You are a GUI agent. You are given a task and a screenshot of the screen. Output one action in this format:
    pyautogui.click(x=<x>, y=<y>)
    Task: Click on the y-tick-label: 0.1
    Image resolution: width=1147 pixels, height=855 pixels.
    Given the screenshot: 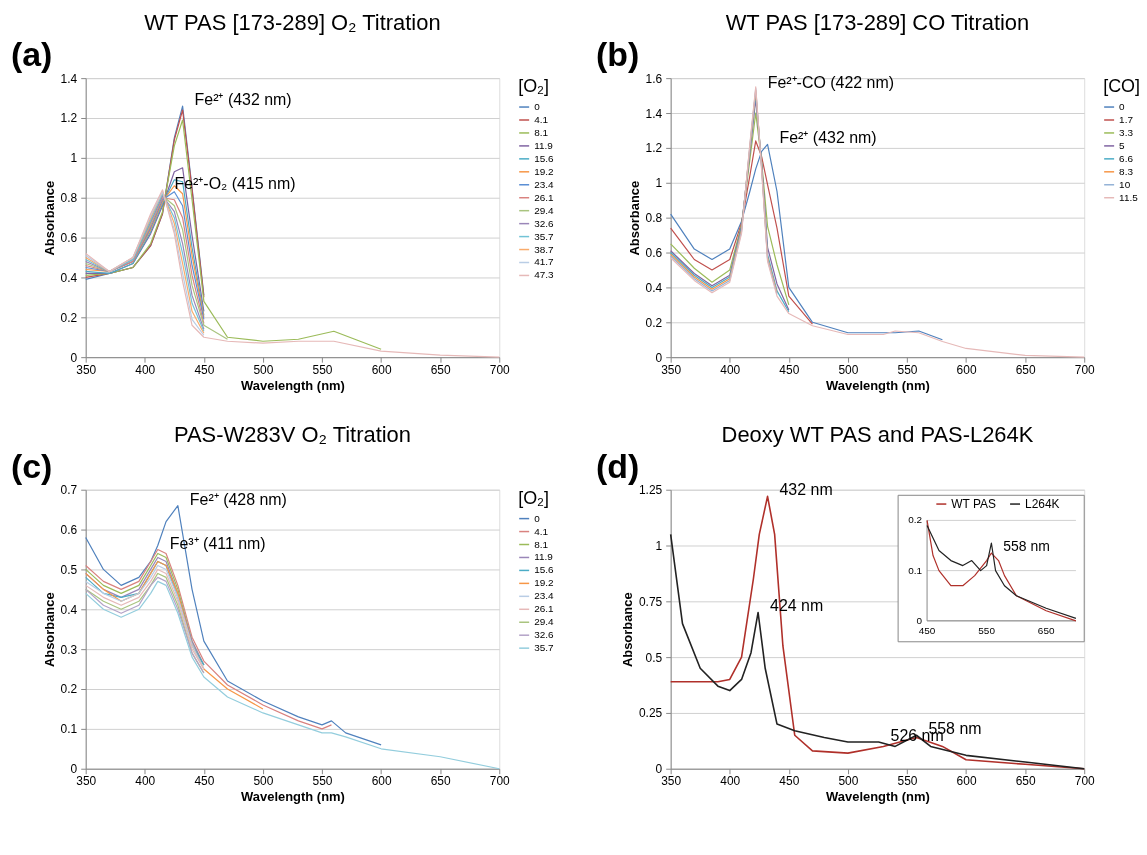 What is the action you would take?
    pyautogui.click(x=69, y=729)
    